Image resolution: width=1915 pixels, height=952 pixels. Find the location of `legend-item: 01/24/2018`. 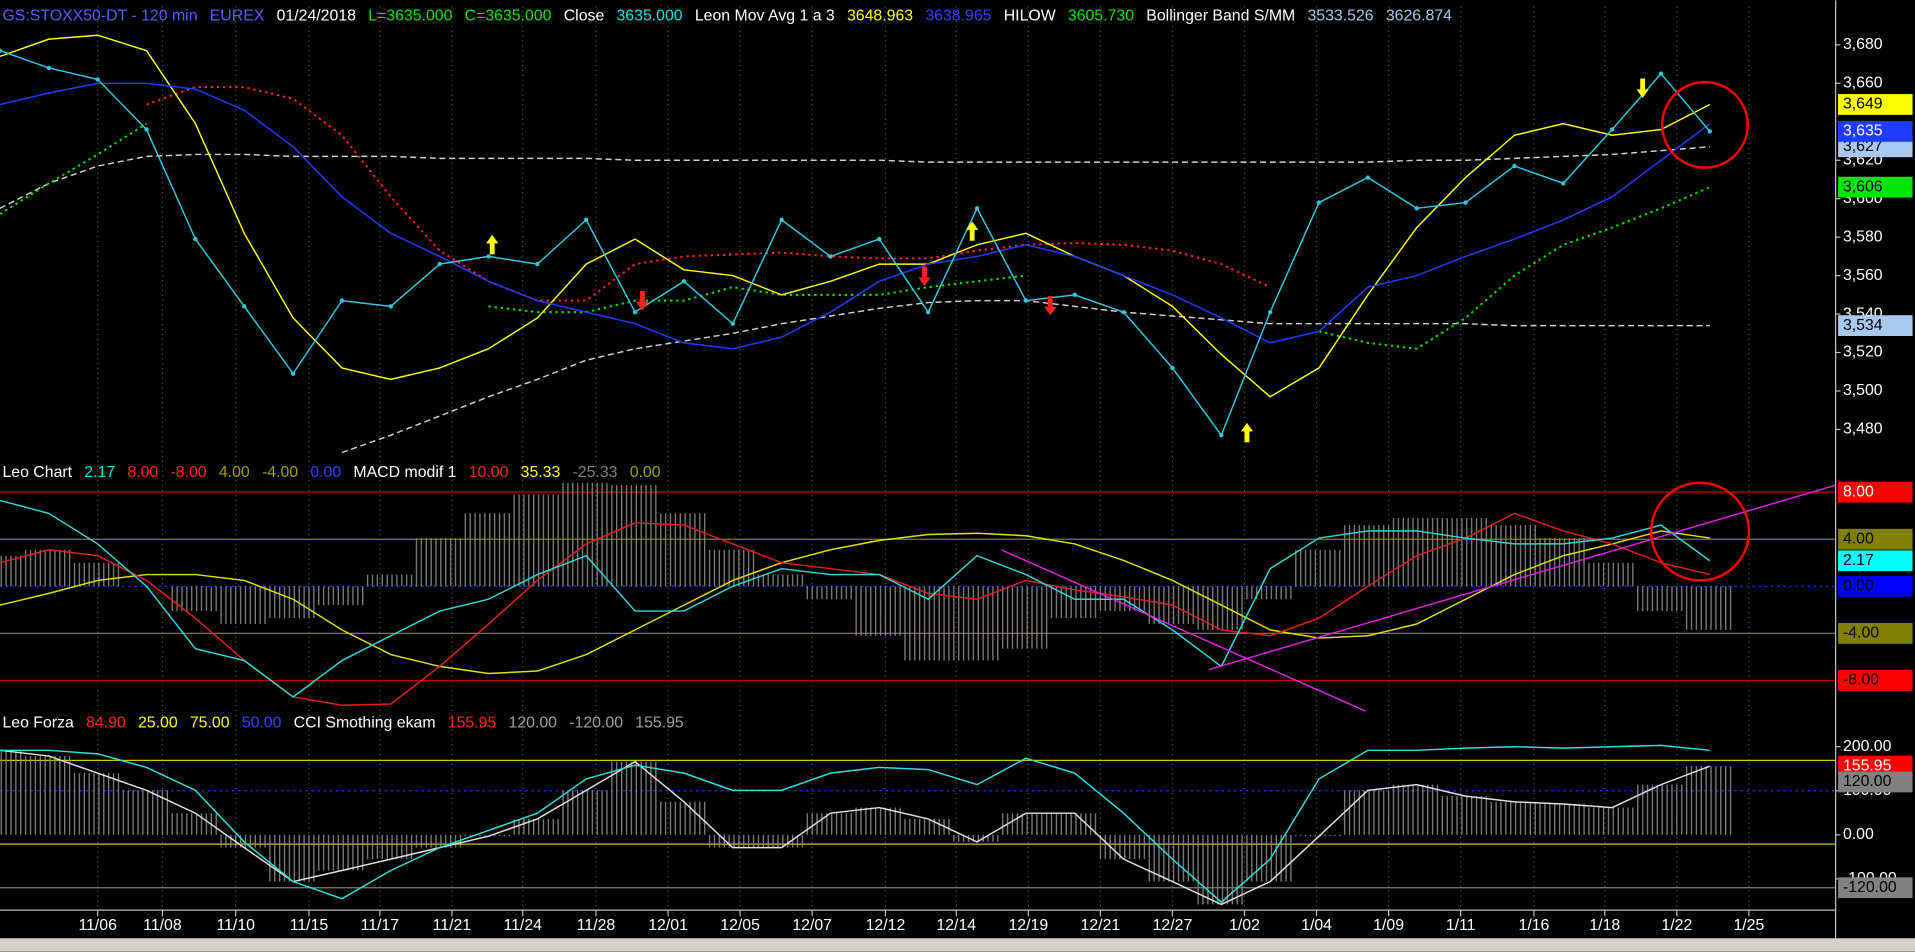

legend-item: 01/24/2018 is located at coordinates (317, 15).